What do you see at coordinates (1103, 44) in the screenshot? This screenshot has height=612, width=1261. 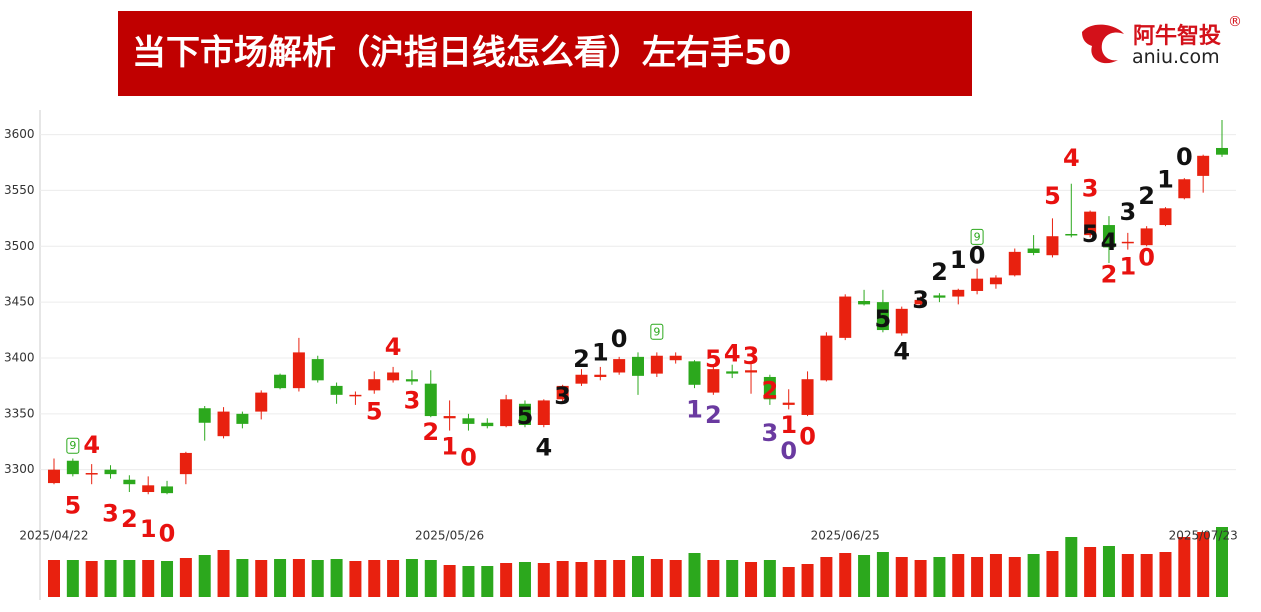 I see `logo-icon` at bounding box center [1103, 44].